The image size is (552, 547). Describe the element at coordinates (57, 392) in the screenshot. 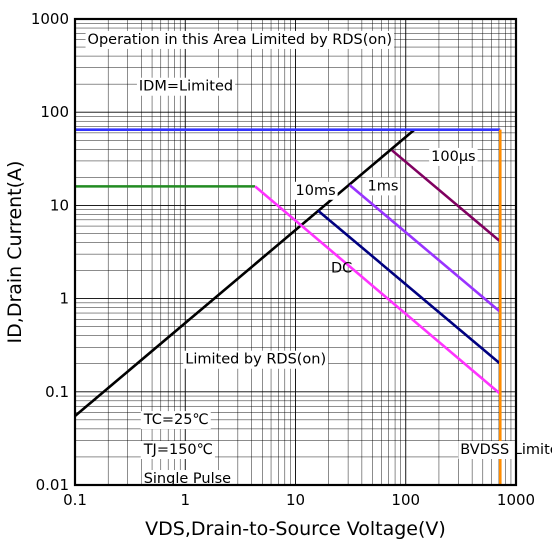

I see `y-tick-label: 0.1` at that location.